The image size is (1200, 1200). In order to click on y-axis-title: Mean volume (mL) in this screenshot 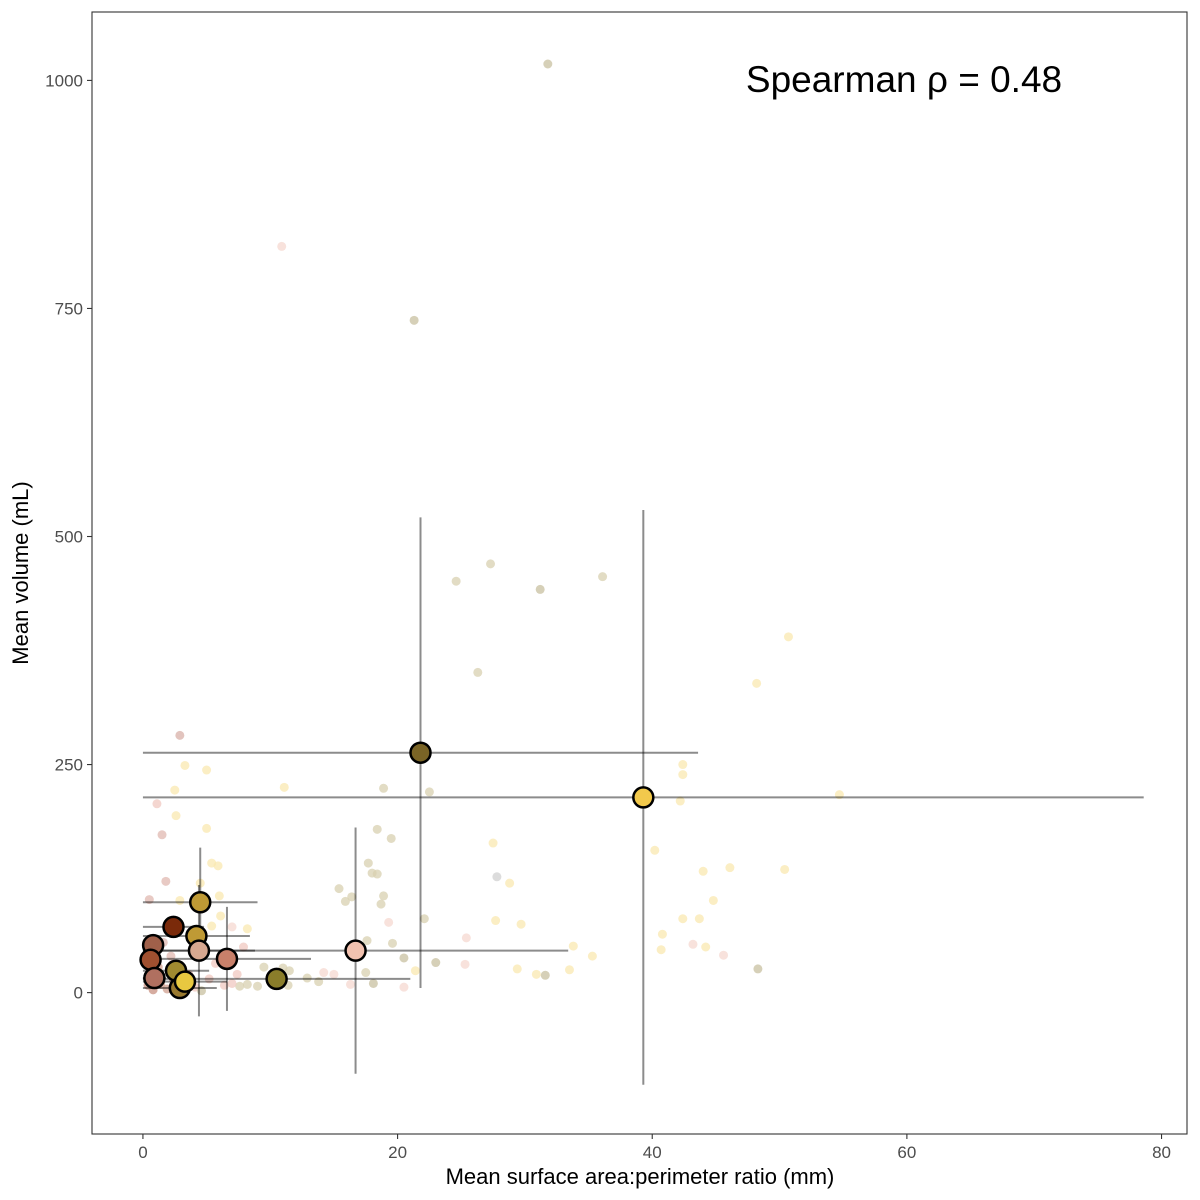, I will do `click(20, 572)`.